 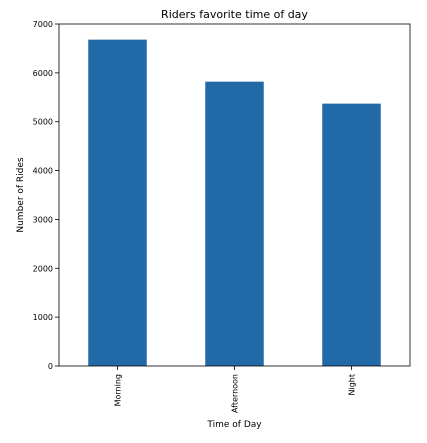 What do you see at coordinates (50, 366) in the screenshot?
I see `y-tick-label: 0` at bounding box center [50, 366].